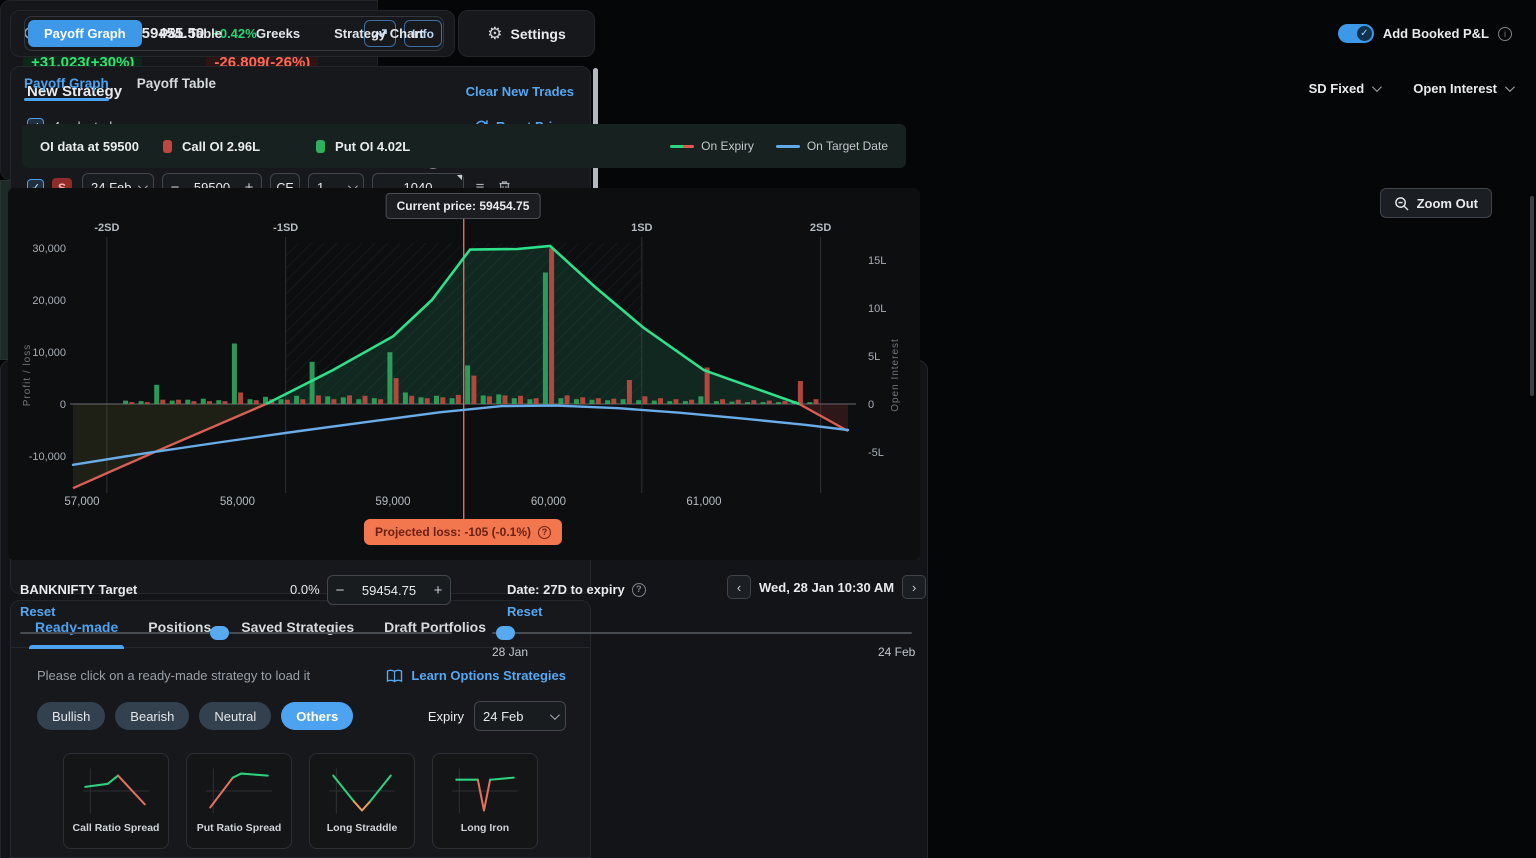  Describe the element at coordinates (38, 611) in the screenshot. I see `target-reset-link: Reset` at that location.